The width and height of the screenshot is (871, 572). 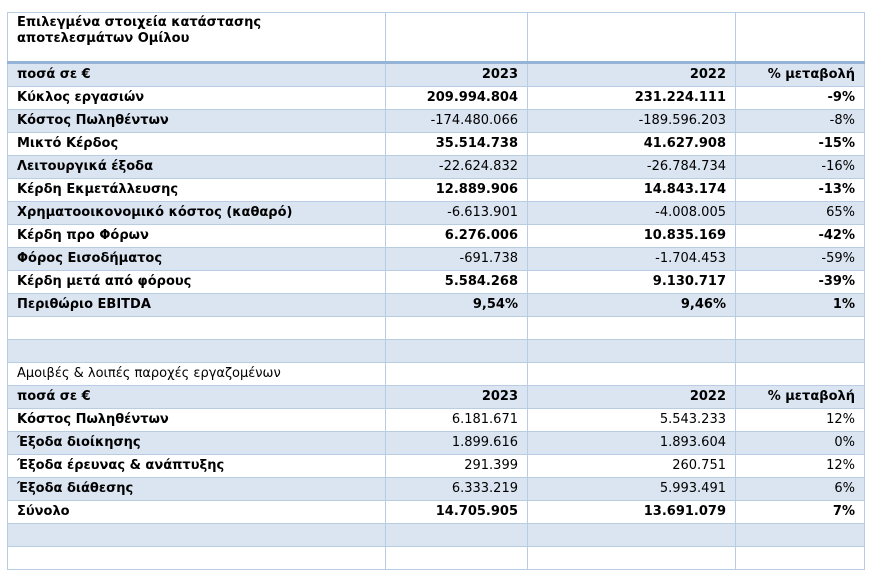 What do you see at coordinates (456, 443) in the screenshot?
I see `cell: 1.899.616` at bounding box center [456, 443].